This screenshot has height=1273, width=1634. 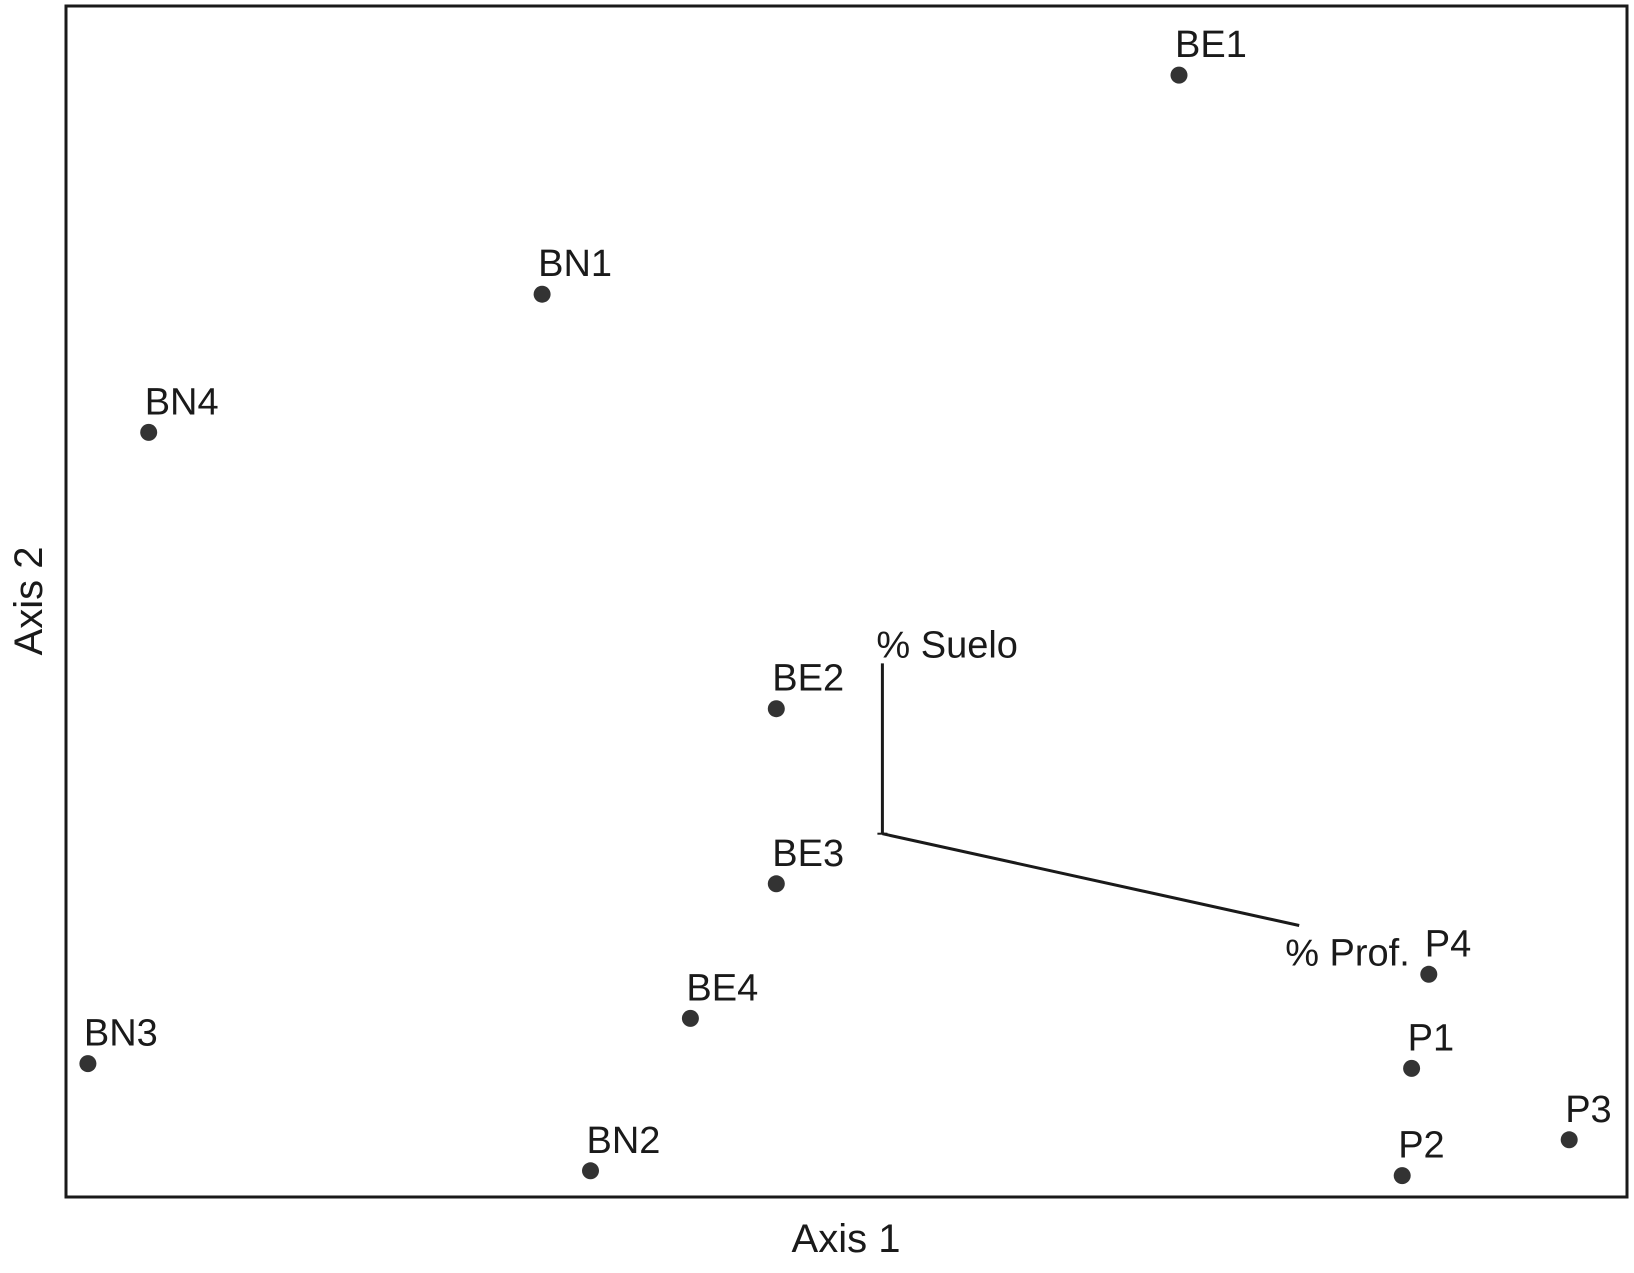 What do you see at coordinates (1588, 1110) in the screenshot?
I see `point-label-p3: P3` at bounding box center [1588, 1110].